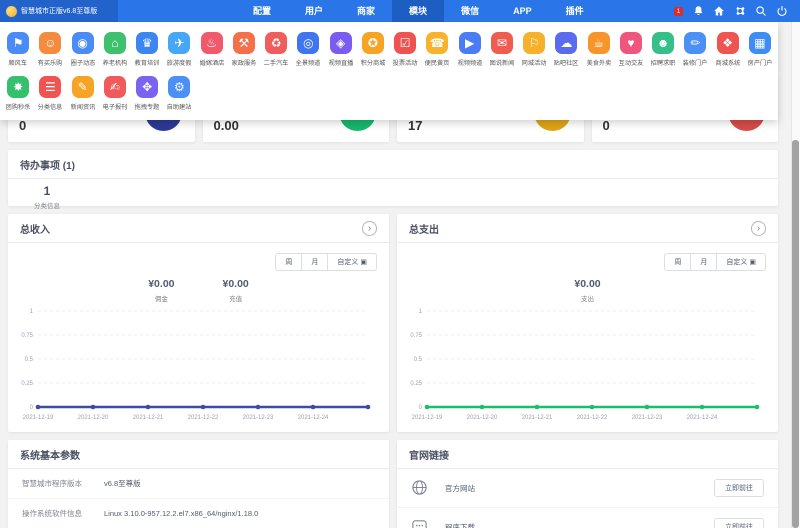 This screenshot has width=800, height=528. What do you see at coordinates (366, 11) in the screenshot?
I see `menu-item-商家: 商家` at bounding box center [366, 11].